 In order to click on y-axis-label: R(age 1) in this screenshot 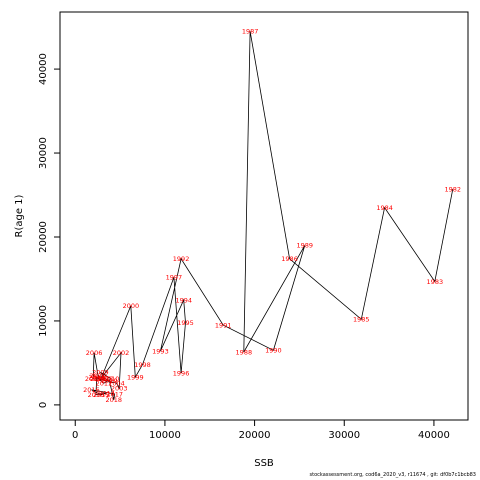, I will do `click(19, 215)`.